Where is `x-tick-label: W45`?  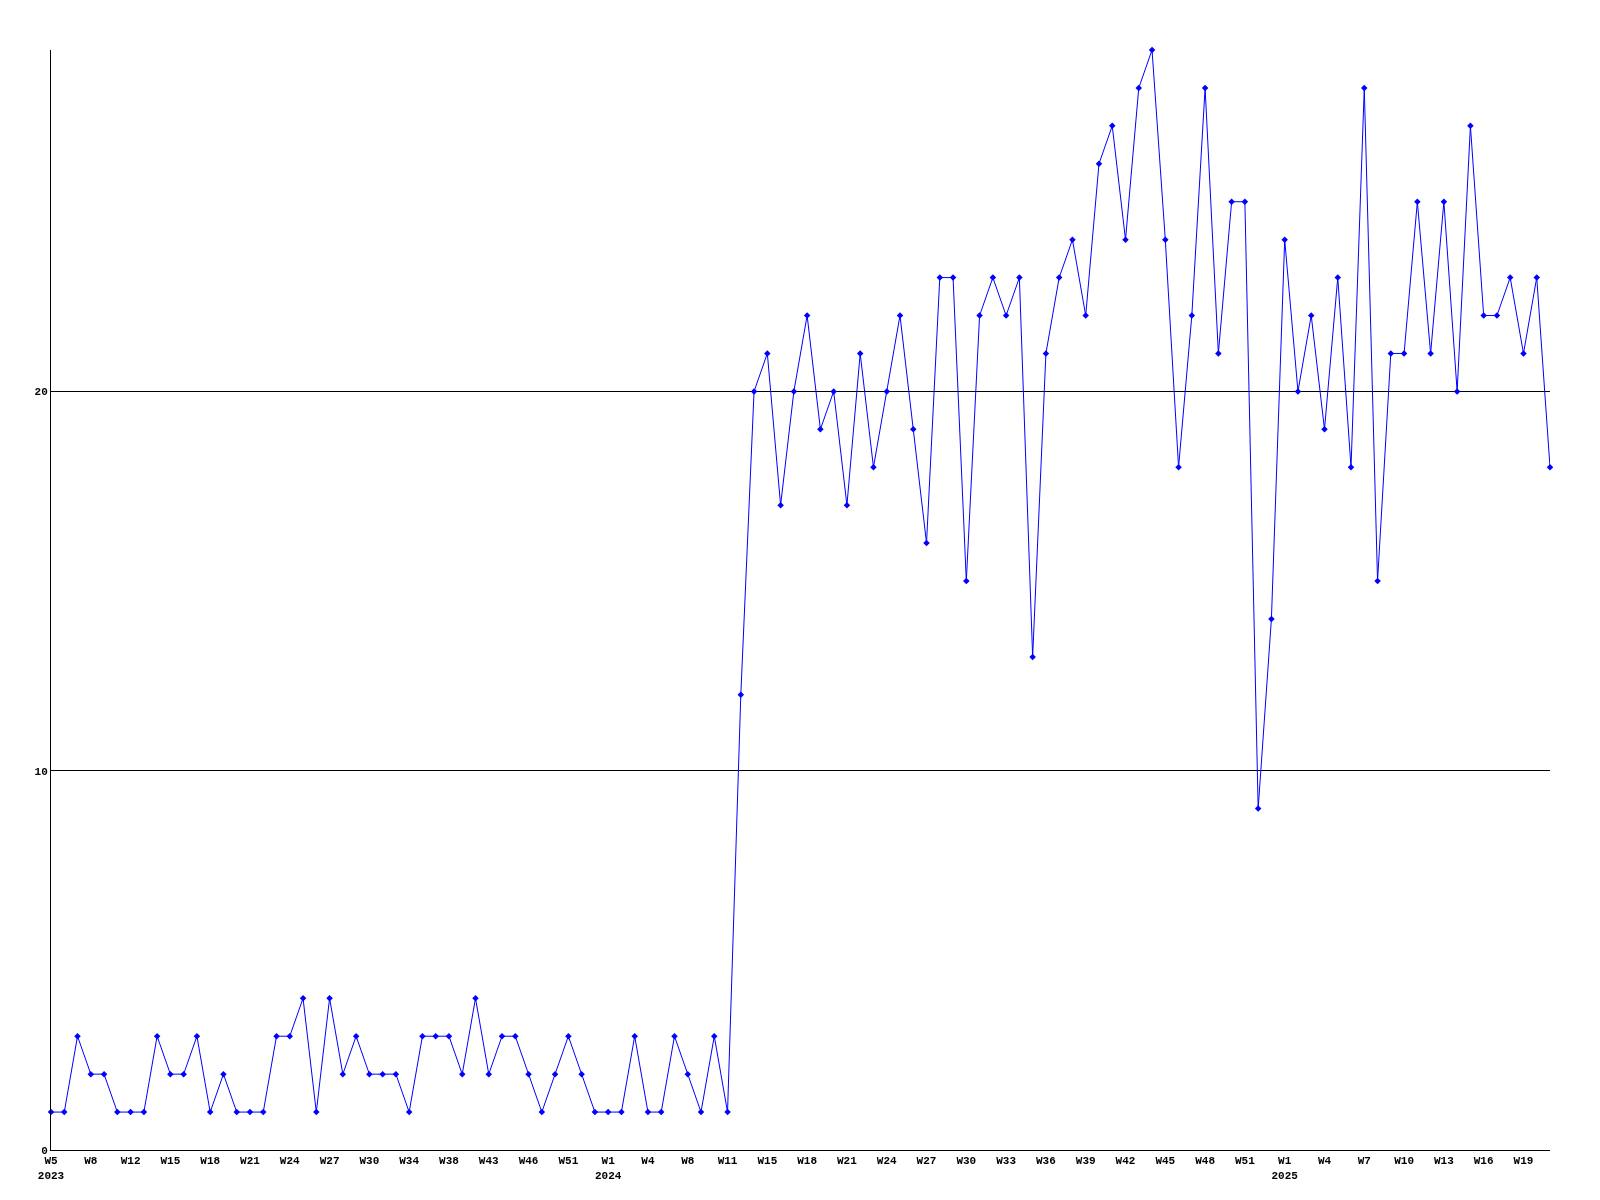
x-tick-label: W45 is located at coordinates (1165, 1161).